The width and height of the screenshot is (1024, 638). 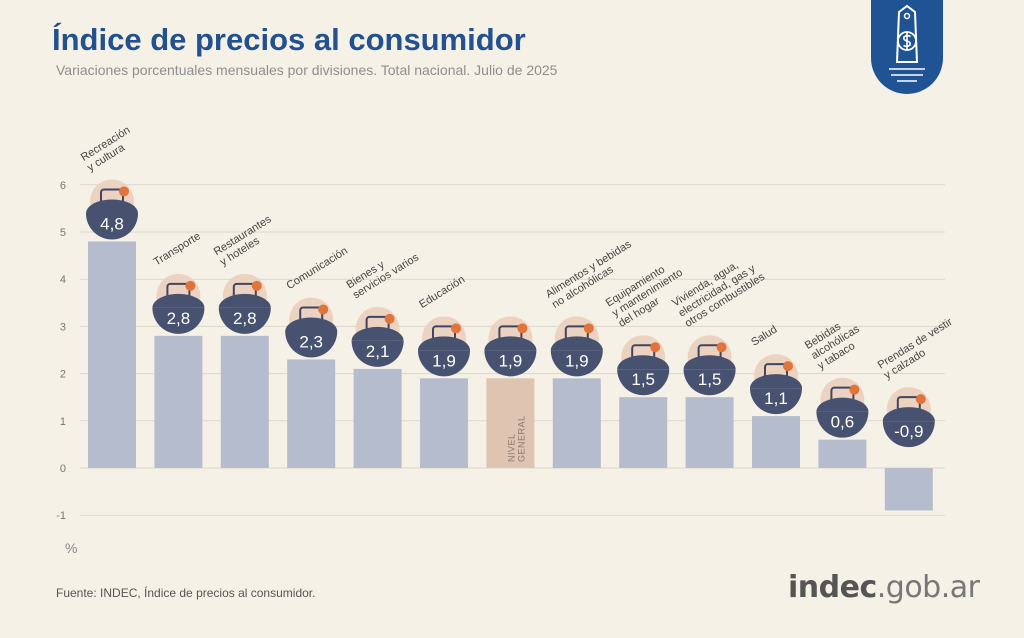 I want to click on data-label: 0,6, so click(x=843, y=422).